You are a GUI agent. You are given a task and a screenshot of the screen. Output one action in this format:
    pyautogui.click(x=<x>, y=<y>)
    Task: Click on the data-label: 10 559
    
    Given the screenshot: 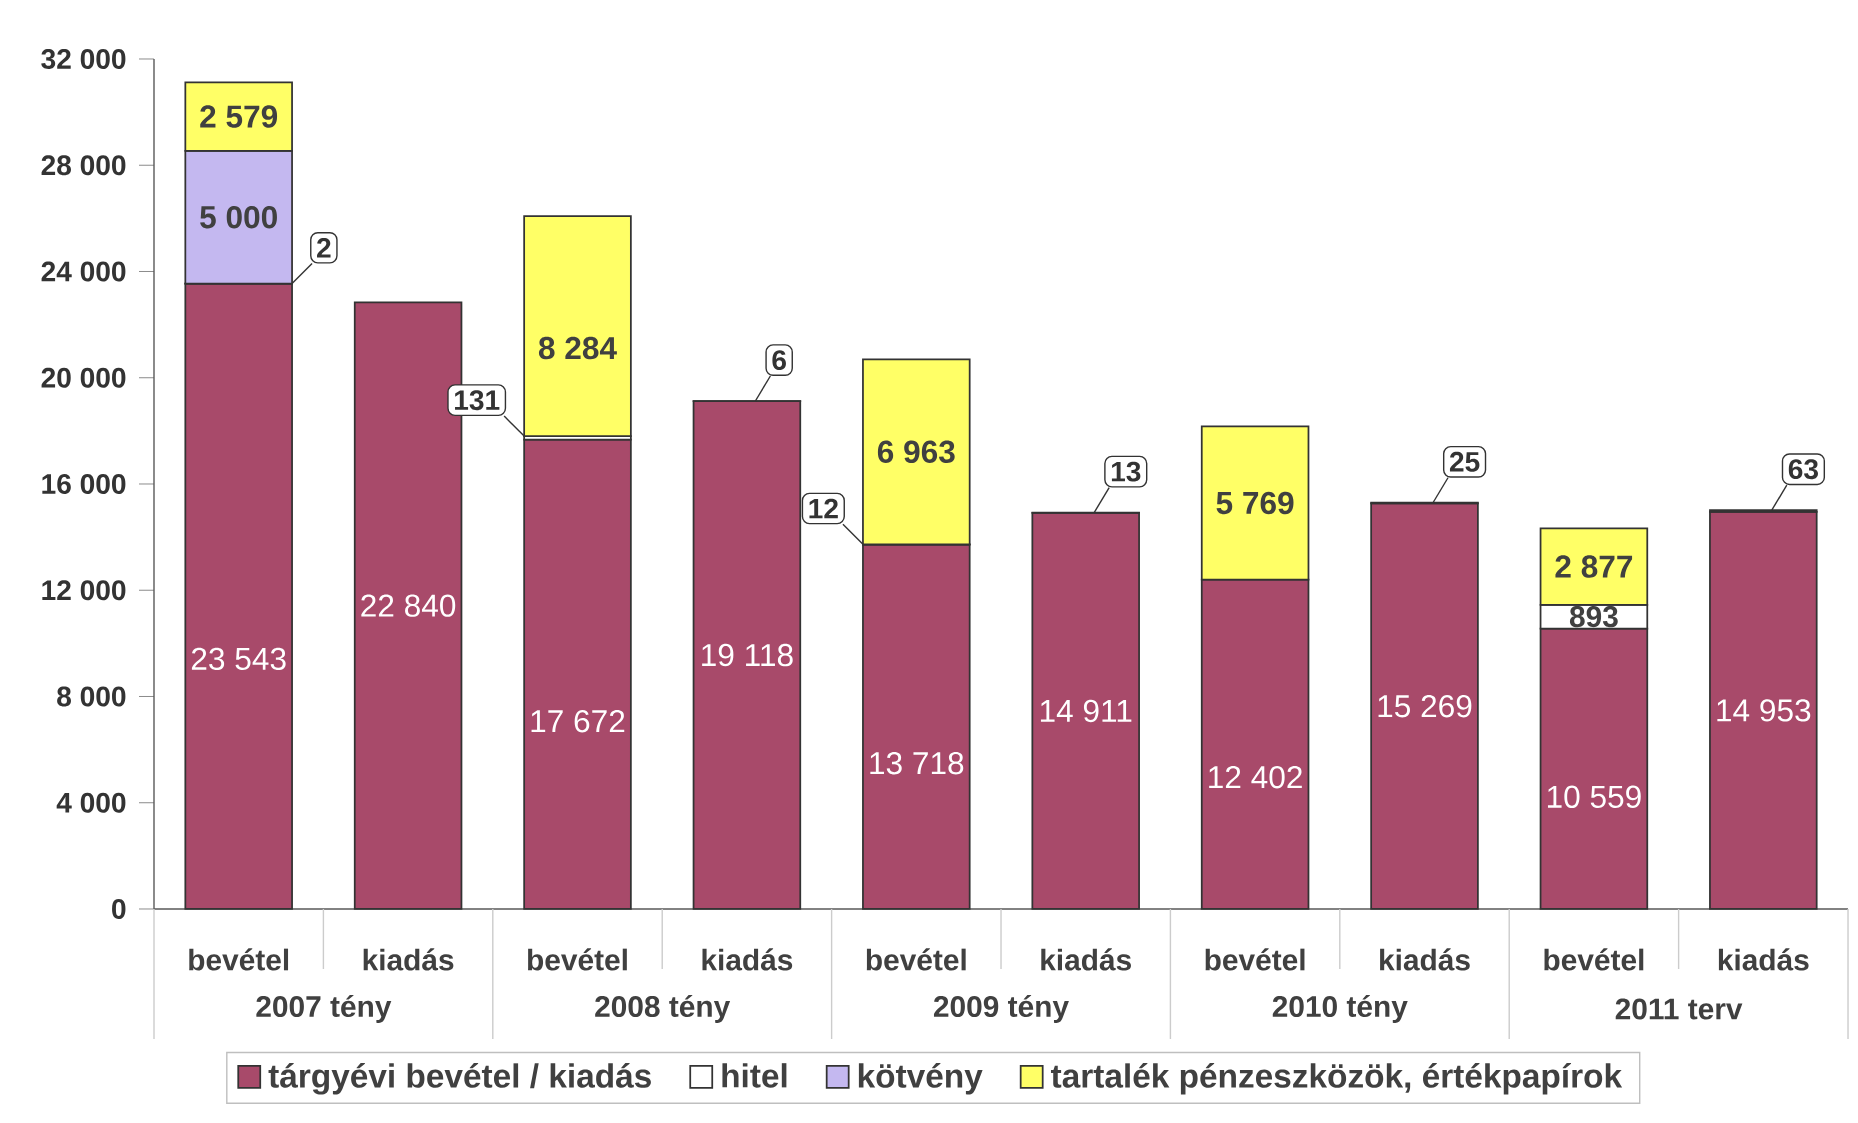 What is the action you would take?
    pyautogui.click(x=1594, y=797)
    